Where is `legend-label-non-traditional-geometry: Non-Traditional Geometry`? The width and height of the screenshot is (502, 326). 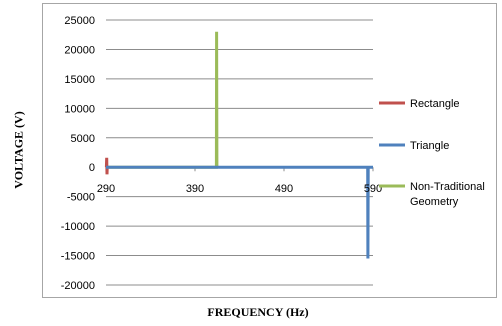
legend-label-non-traditional-geometry: Non-Traditional Geometry is located at coordinates (447, 194).